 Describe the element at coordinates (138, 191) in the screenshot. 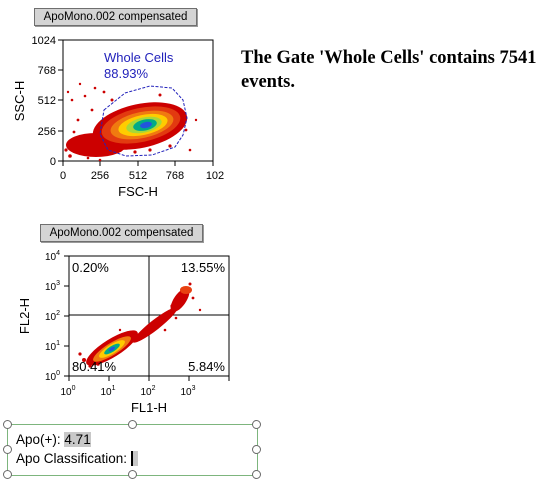

I see `plot1-xlabel: FSC-H` at that location.